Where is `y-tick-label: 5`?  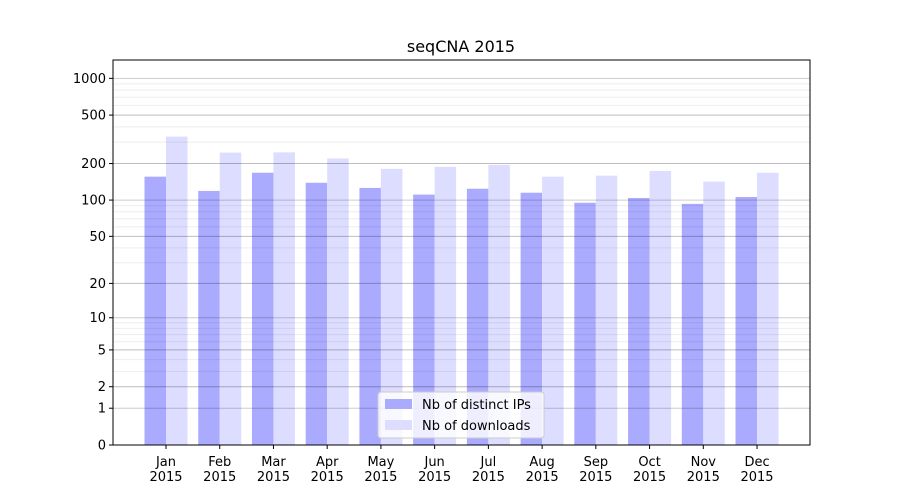
y-tick-label: 5 is located at coordinates (102, 350).